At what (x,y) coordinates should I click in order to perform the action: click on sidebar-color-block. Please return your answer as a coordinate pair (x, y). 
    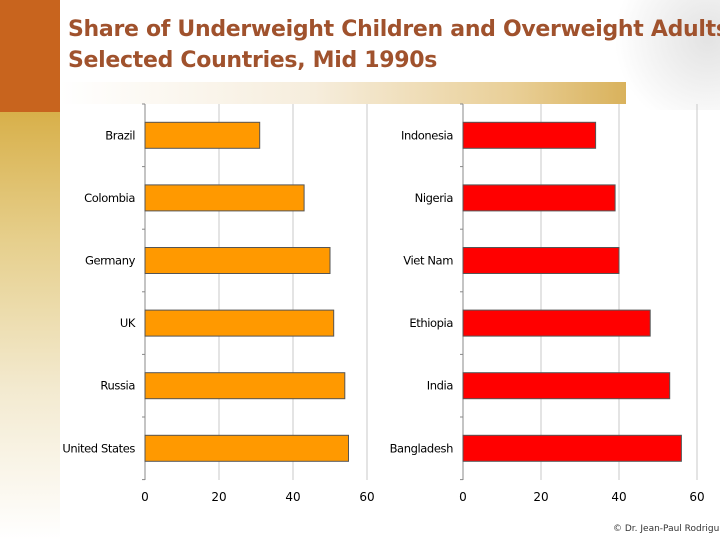
    Looking at the image, I should click on (30, 56).